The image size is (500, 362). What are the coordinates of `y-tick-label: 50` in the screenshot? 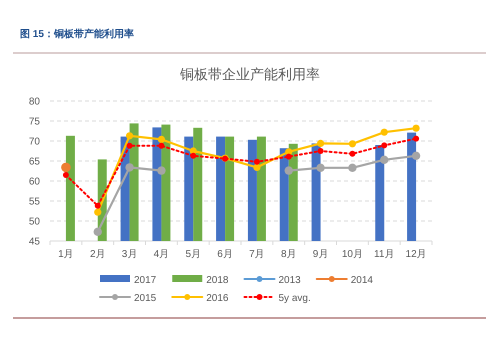 It's located at (34, 222).